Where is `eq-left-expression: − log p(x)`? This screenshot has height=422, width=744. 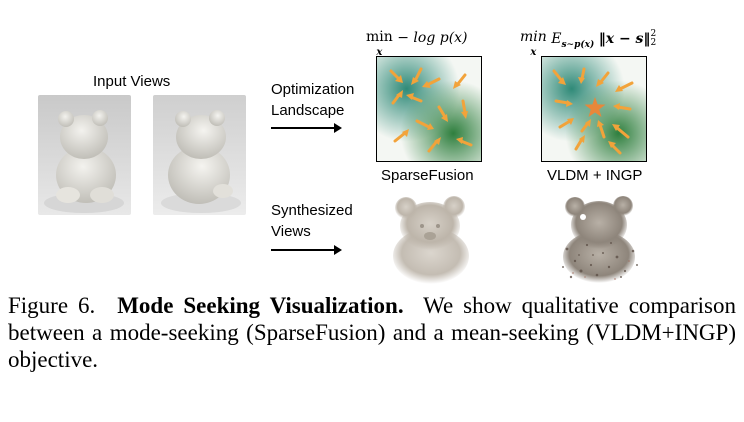
eq-left-expression: − log p(x) is located at coordinates (432, 38).